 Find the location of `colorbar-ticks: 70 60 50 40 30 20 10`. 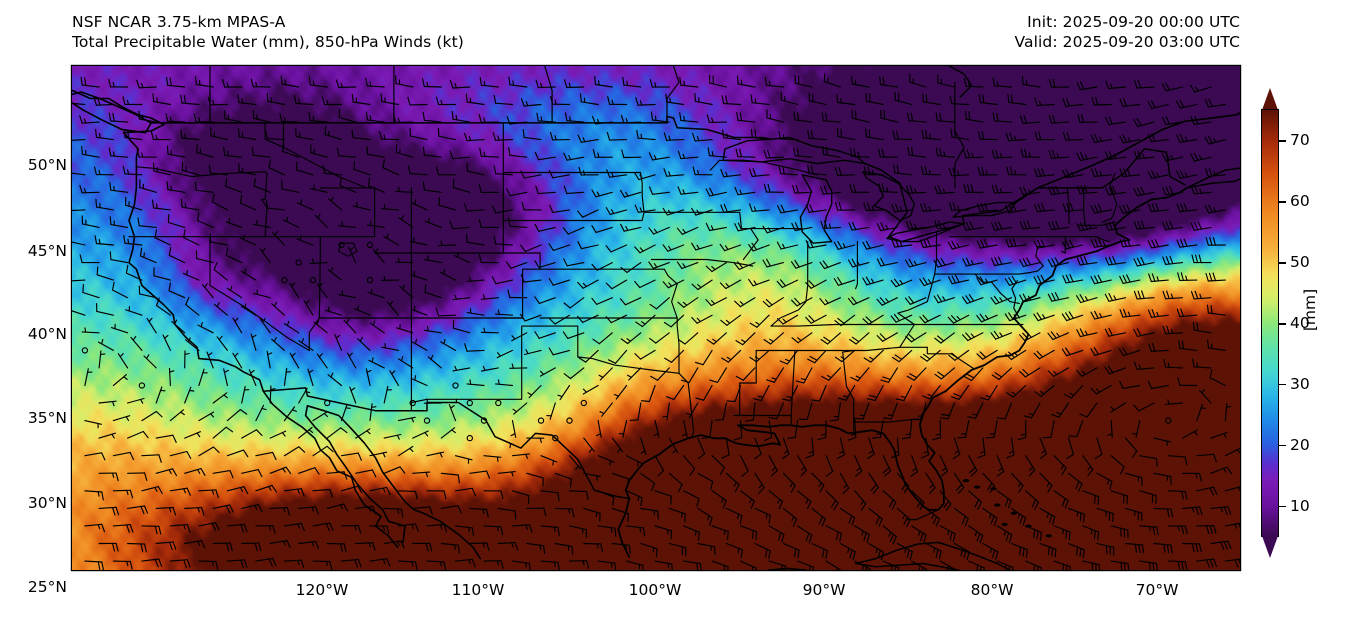

colorbar-ticks: 70 60 50 40 30 20 10 is located at coordinates (1286, 323).